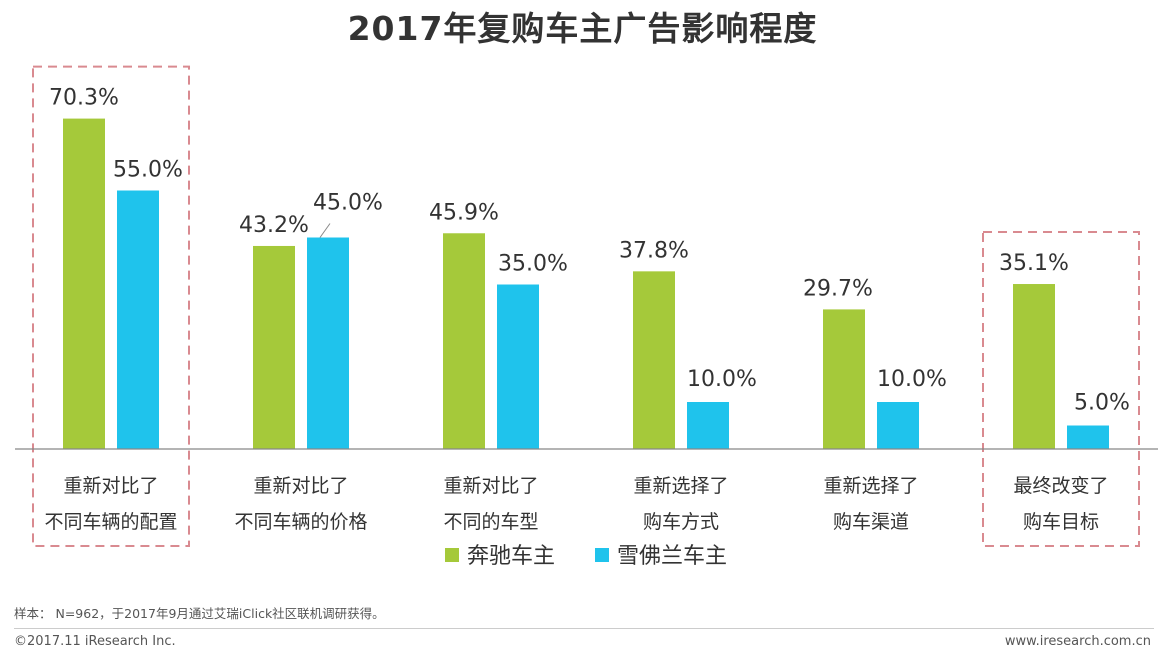 Image resolution: width=1165 pixels, height=660 pixels. I want to click on value-label: 35.0%, so click(533, 264).